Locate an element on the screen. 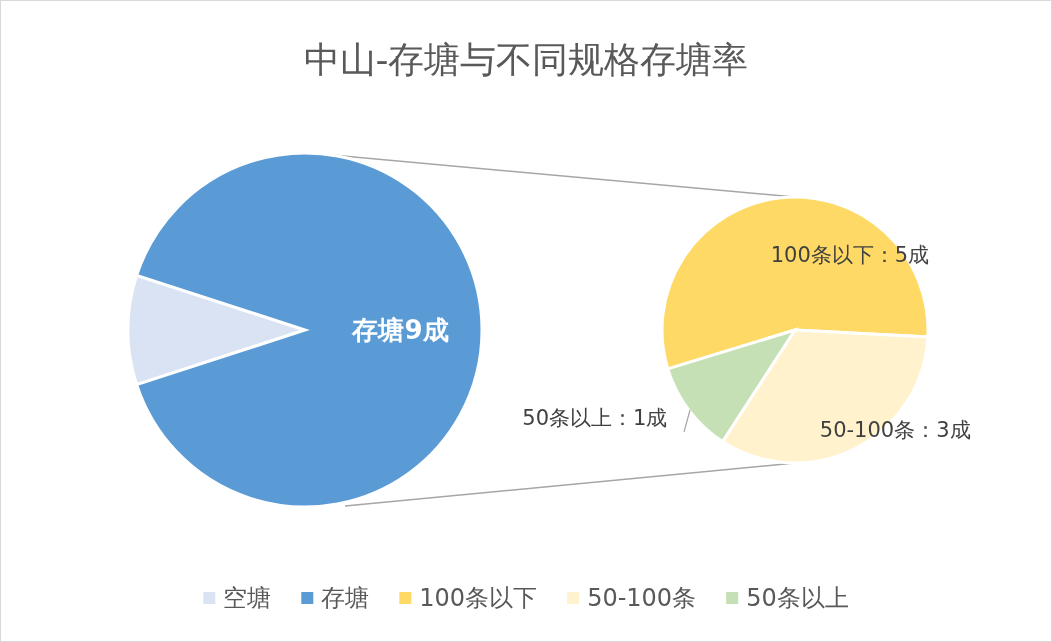  data-label: 50条以上：1成 is located at coordinates (595, 418).